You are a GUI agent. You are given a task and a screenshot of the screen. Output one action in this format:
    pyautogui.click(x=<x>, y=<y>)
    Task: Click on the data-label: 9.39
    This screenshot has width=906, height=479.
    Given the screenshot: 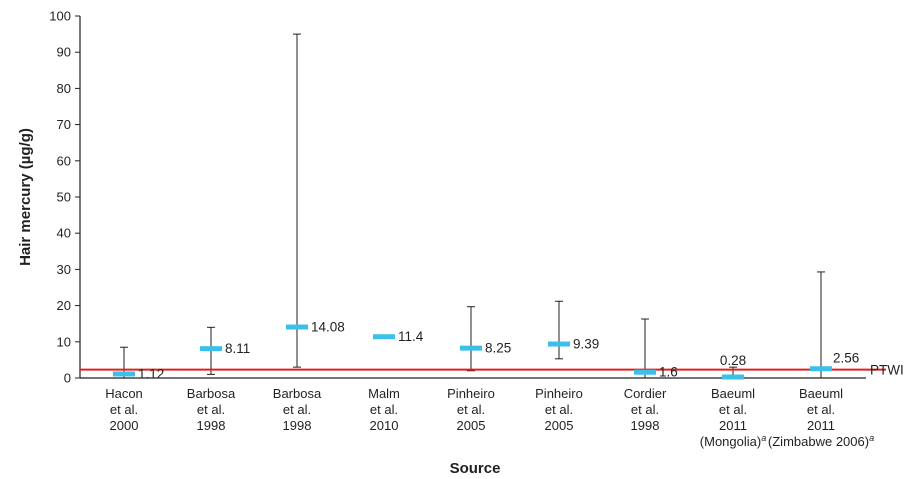 What is the action you would take?
    pyautogui.click(x=586, y=344)
    